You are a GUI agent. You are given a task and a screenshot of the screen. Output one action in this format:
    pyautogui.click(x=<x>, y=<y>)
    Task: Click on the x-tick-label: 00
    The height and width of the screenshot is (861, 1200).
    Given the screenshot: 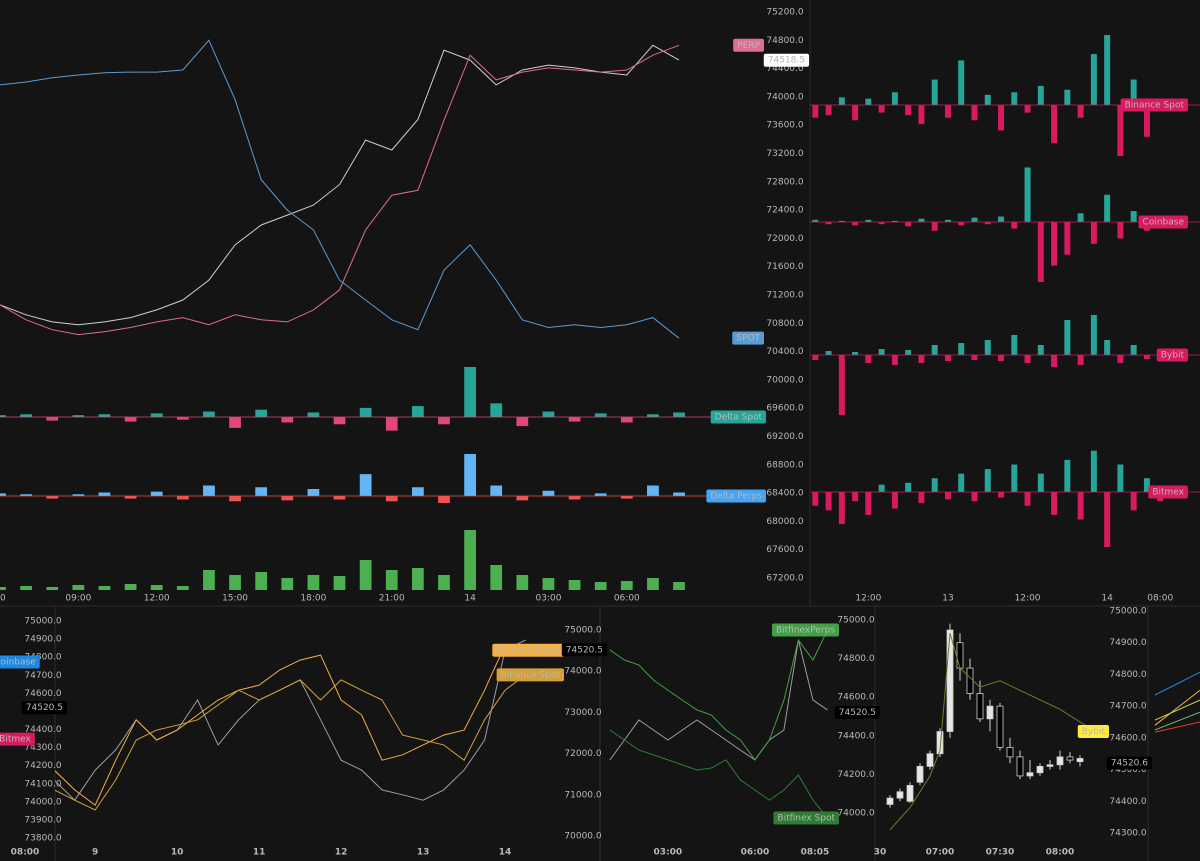 What is the action you would take?
    pyautogui.click(x=3, y=599)
    